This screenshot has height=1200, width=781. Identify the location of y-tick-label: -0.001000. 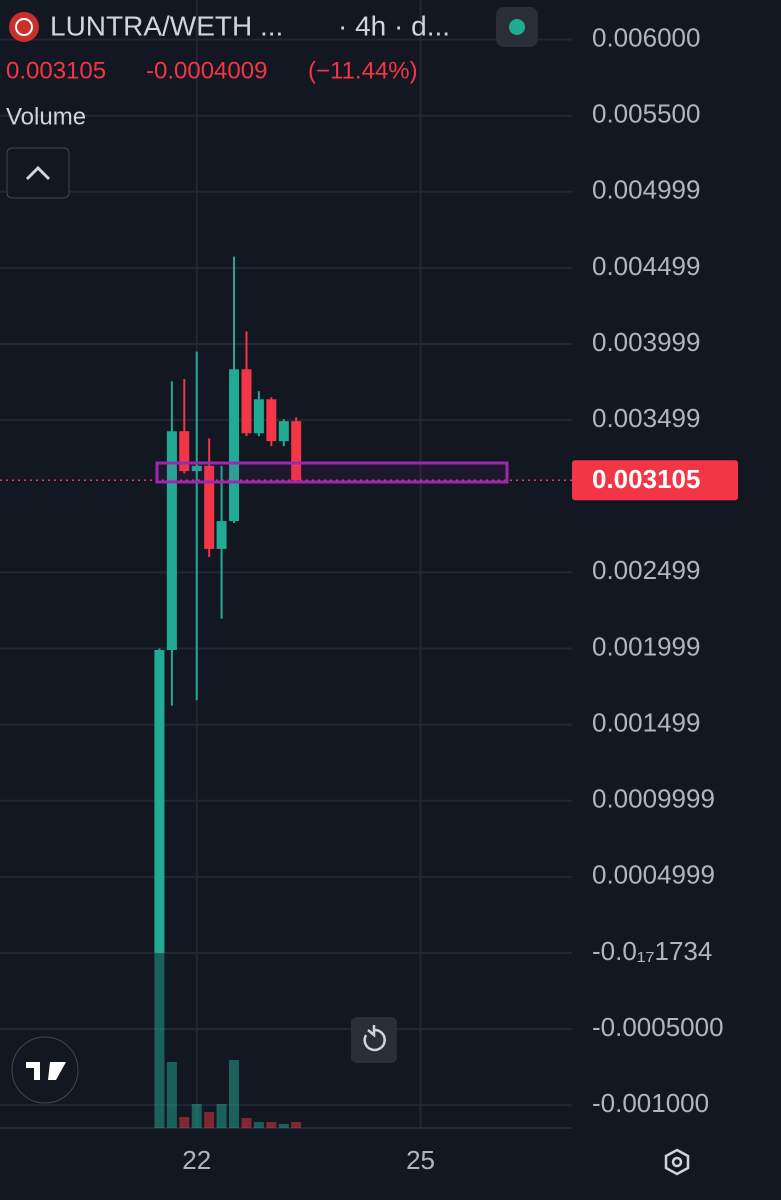
(650, 1103).